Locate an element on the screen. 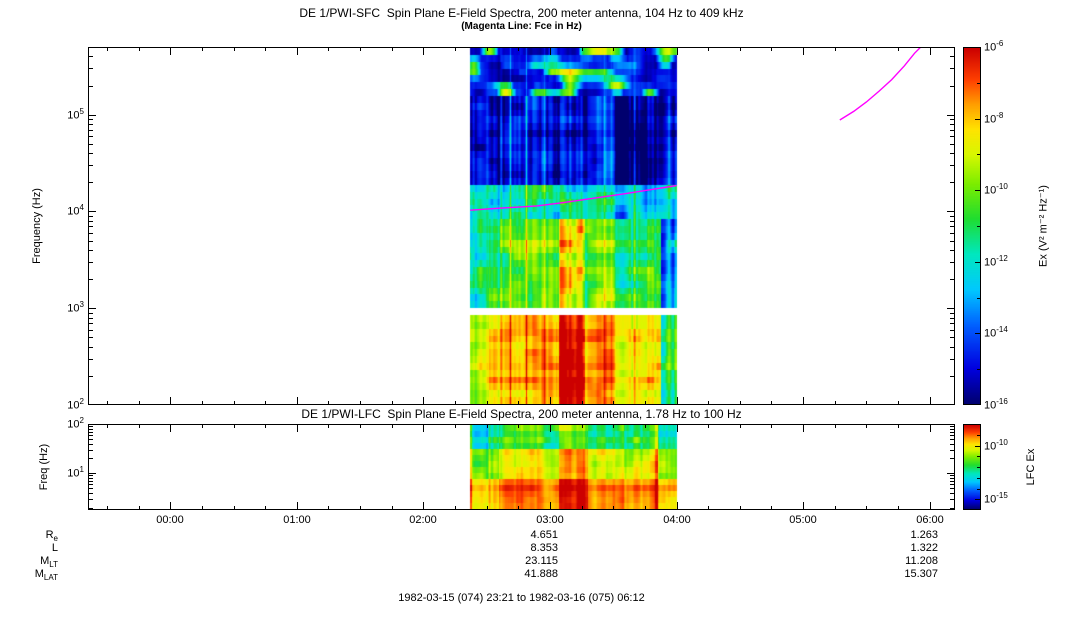 The height and width of the screenshot is (620, 1083). ephemeris-value: 41.888 is located at coordinates (541, 574).